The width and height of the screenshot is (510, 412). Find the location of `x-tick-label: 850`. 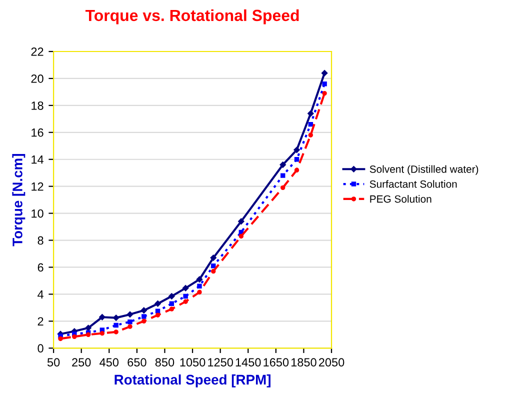

x-tick-label: 850 is located at coordinates (164, 362).